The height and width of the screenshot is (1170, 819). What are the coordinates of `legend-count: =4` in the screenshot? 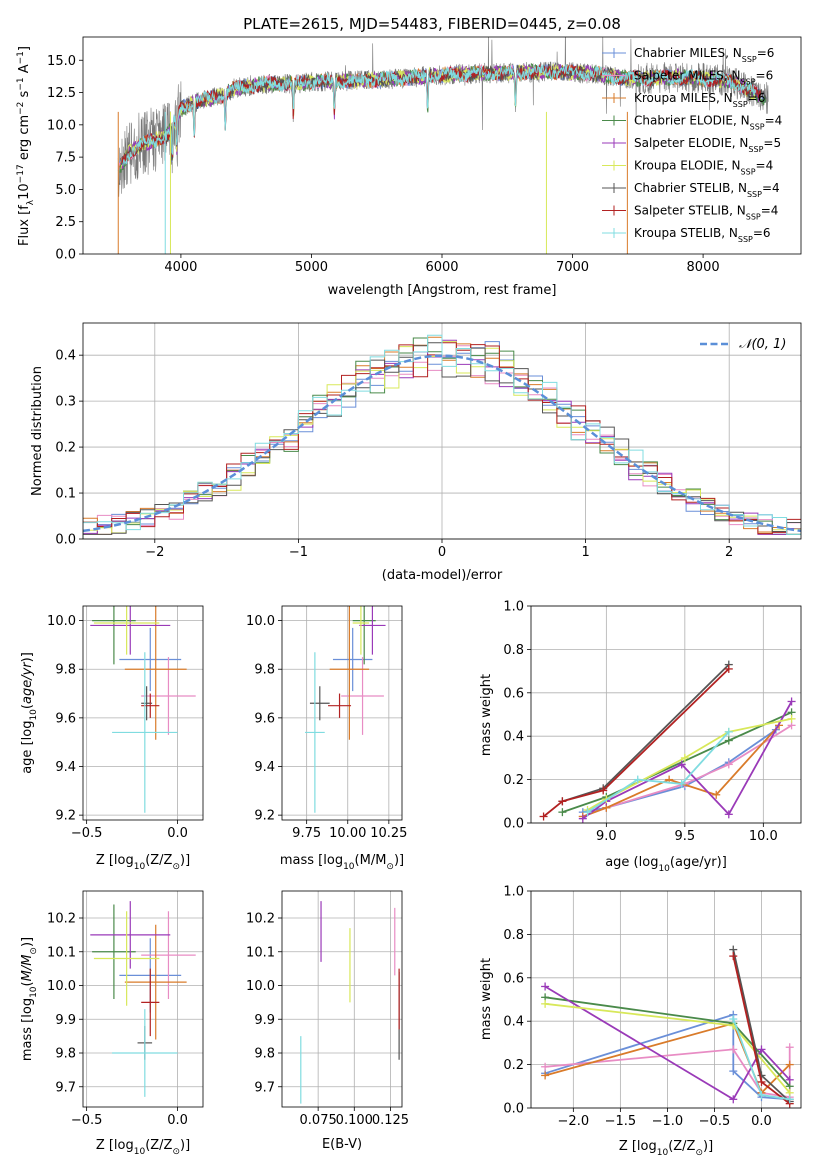 It's located at (774, 121).